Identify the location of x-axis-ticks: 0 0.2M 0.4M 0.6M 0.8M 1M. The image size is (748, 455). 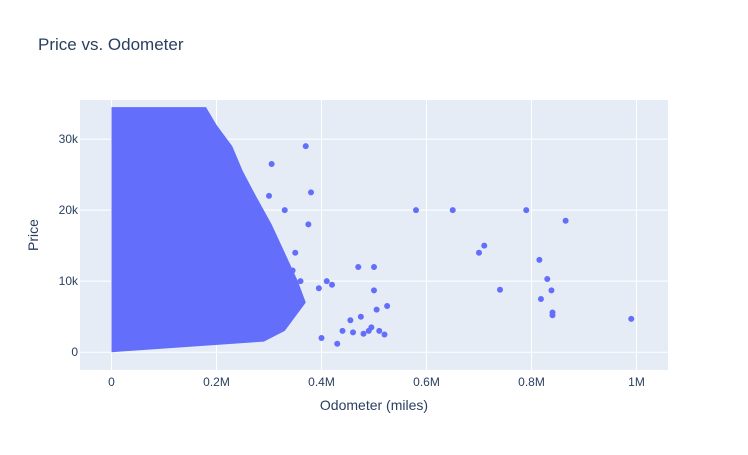
(376, 382).